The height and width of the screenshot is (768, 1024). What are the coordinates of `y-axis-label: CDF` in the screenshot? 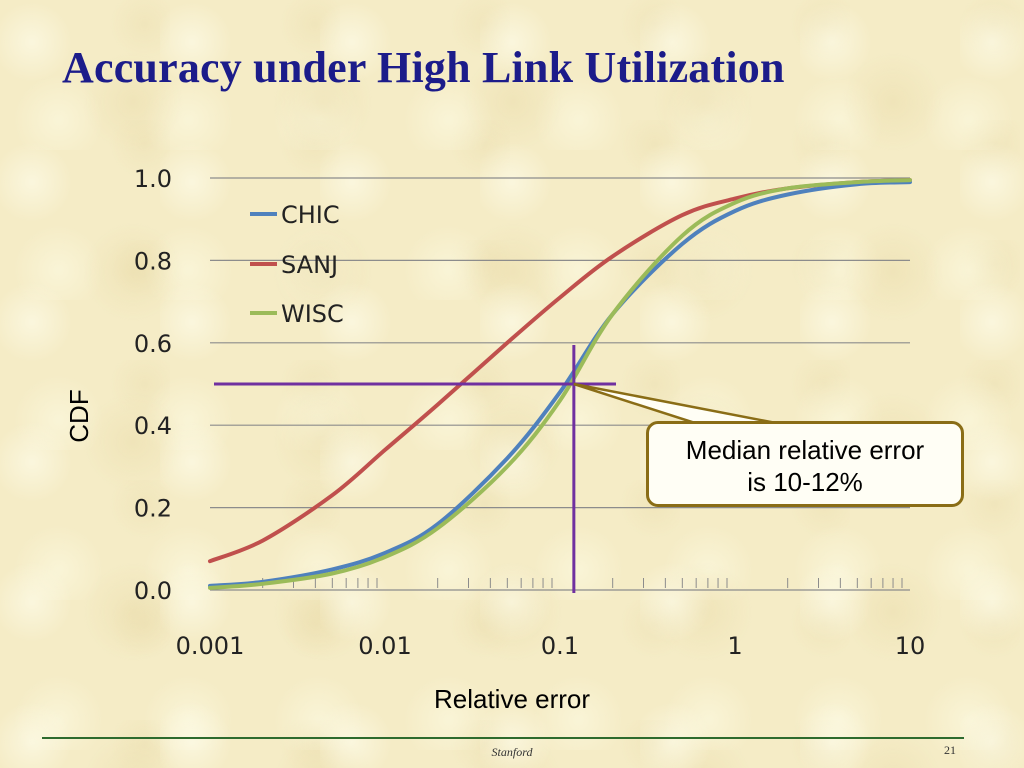 It's located at (79, 415).